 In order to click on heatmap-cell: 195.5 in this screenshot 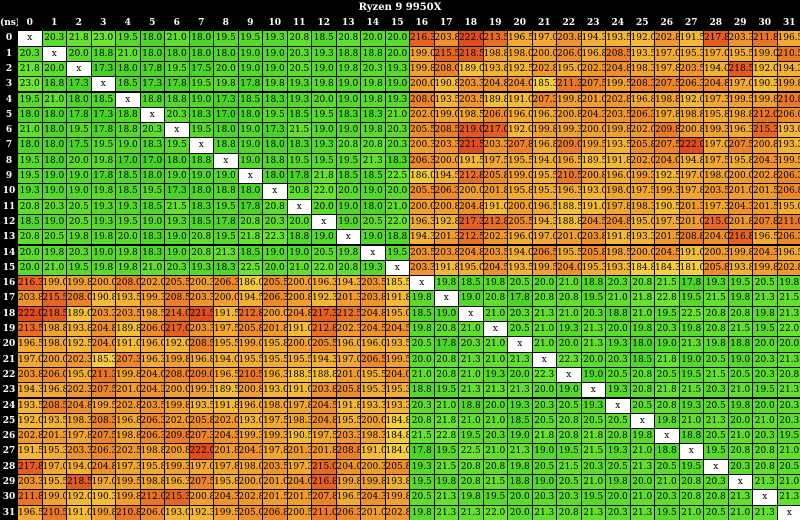, I will do `click(300, 360)`.